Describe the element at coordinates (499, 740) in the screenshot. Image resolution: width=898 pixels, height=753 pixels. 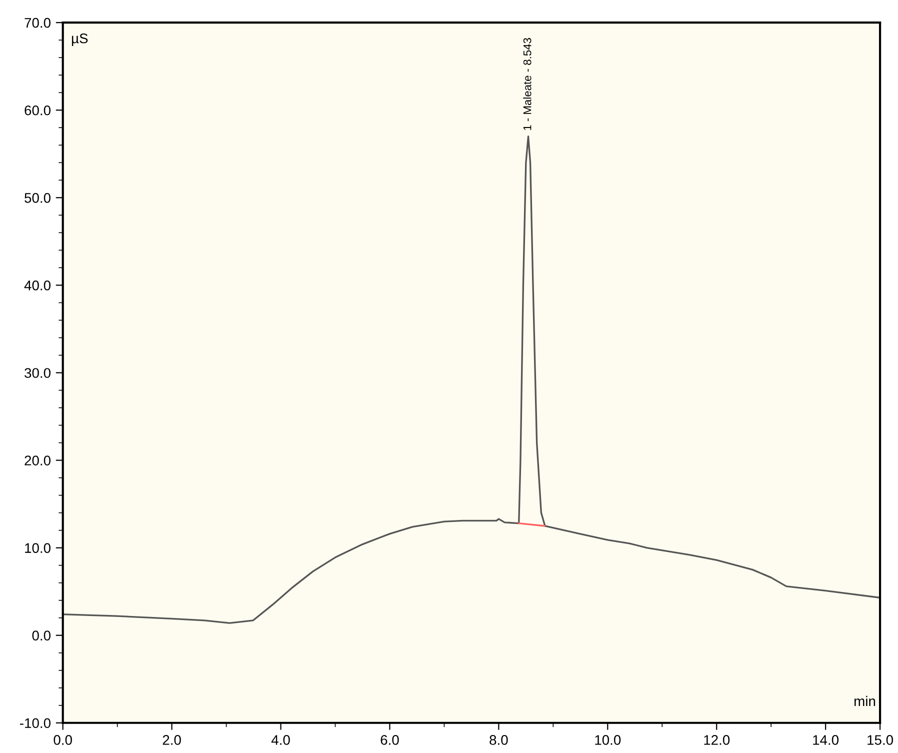
I see `x-tick-label: 8.0` at that location.